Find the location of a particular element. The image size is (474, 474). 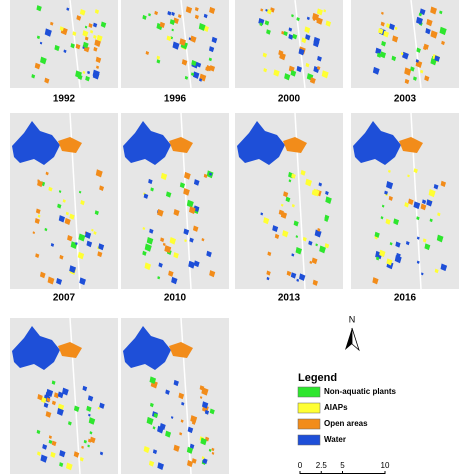

arrow-right is located at coordinates (355, 339).